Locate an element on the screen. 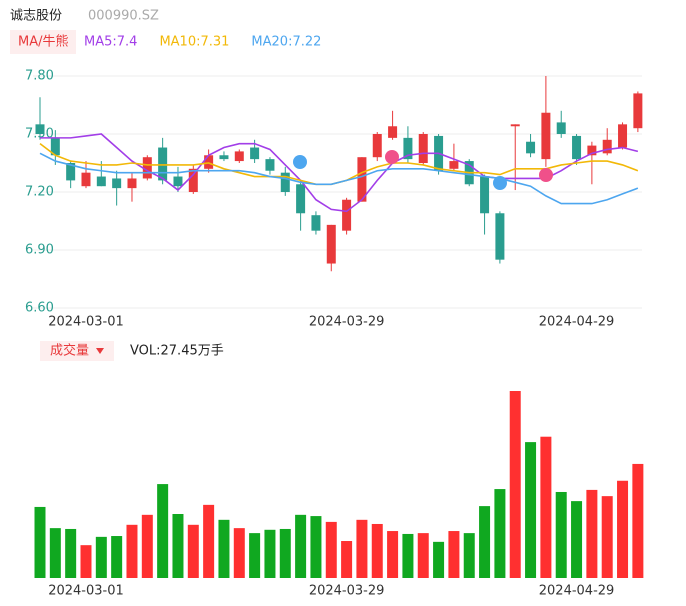 This screenshot has width=686, height=606. legend-box is located at coordinates (43, 42).